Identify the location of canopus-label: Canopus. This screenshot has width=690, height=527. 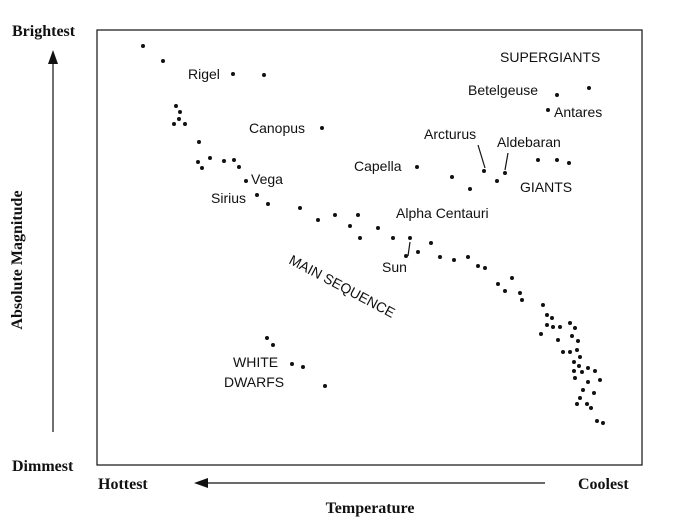
(277, 128).